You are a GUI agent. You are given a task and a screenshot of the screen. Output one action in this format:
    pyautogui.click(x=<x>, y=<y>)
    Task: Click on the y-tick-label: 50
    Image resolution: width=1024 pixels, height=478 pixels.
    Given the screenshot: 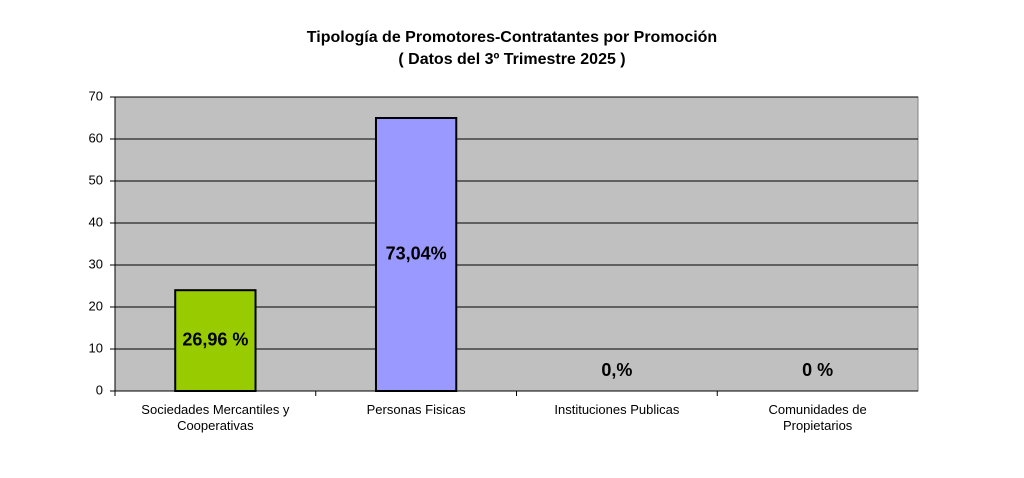 What is the action you would take?
    pyautogui.click(x=96, y=179)
    